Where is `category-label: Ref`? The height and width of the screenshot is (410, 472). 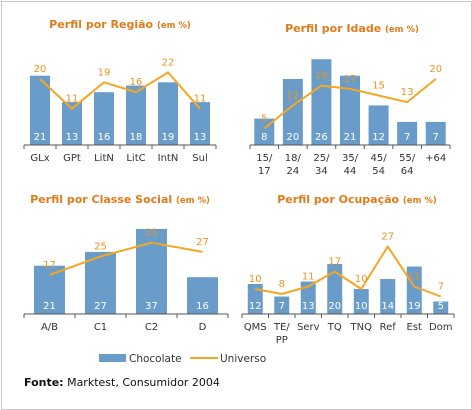
category-label: Ref is located at coordinates (388, 327).